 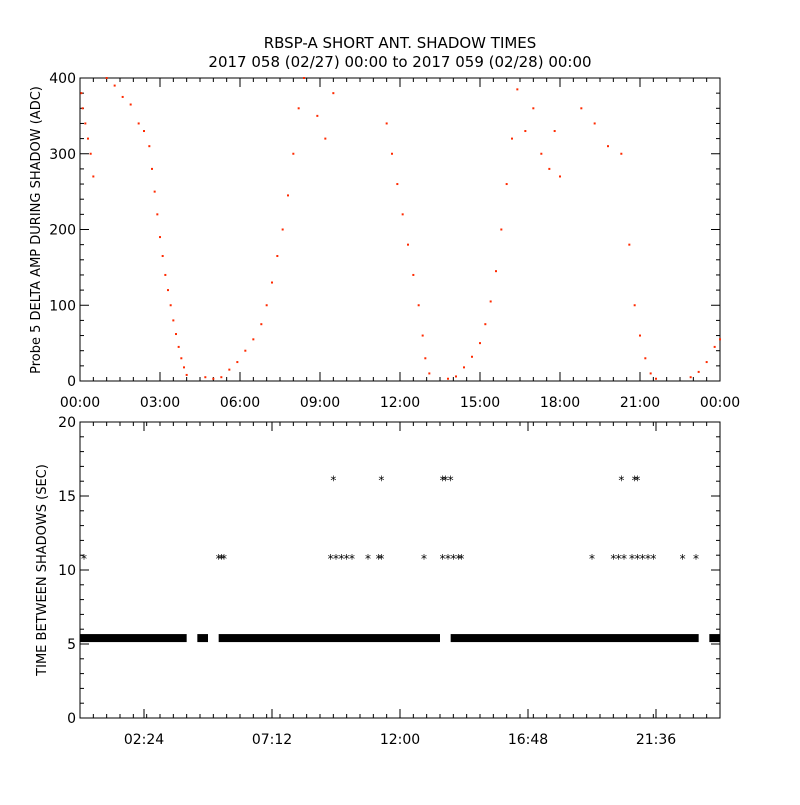 What do you see at coordinates (144, 740) in the screenshot?
I see `bottom-x-tick-label: 02:24` at bounding box center [144, 740].